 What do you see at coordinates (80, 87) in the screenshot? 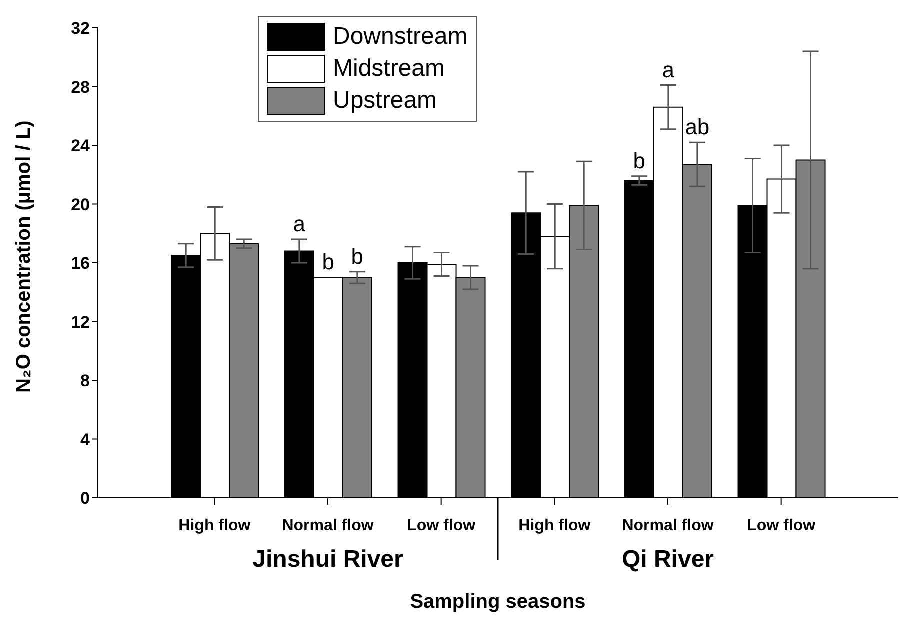
I see `y-tick-label: 28` at bounding box center [80, 87].